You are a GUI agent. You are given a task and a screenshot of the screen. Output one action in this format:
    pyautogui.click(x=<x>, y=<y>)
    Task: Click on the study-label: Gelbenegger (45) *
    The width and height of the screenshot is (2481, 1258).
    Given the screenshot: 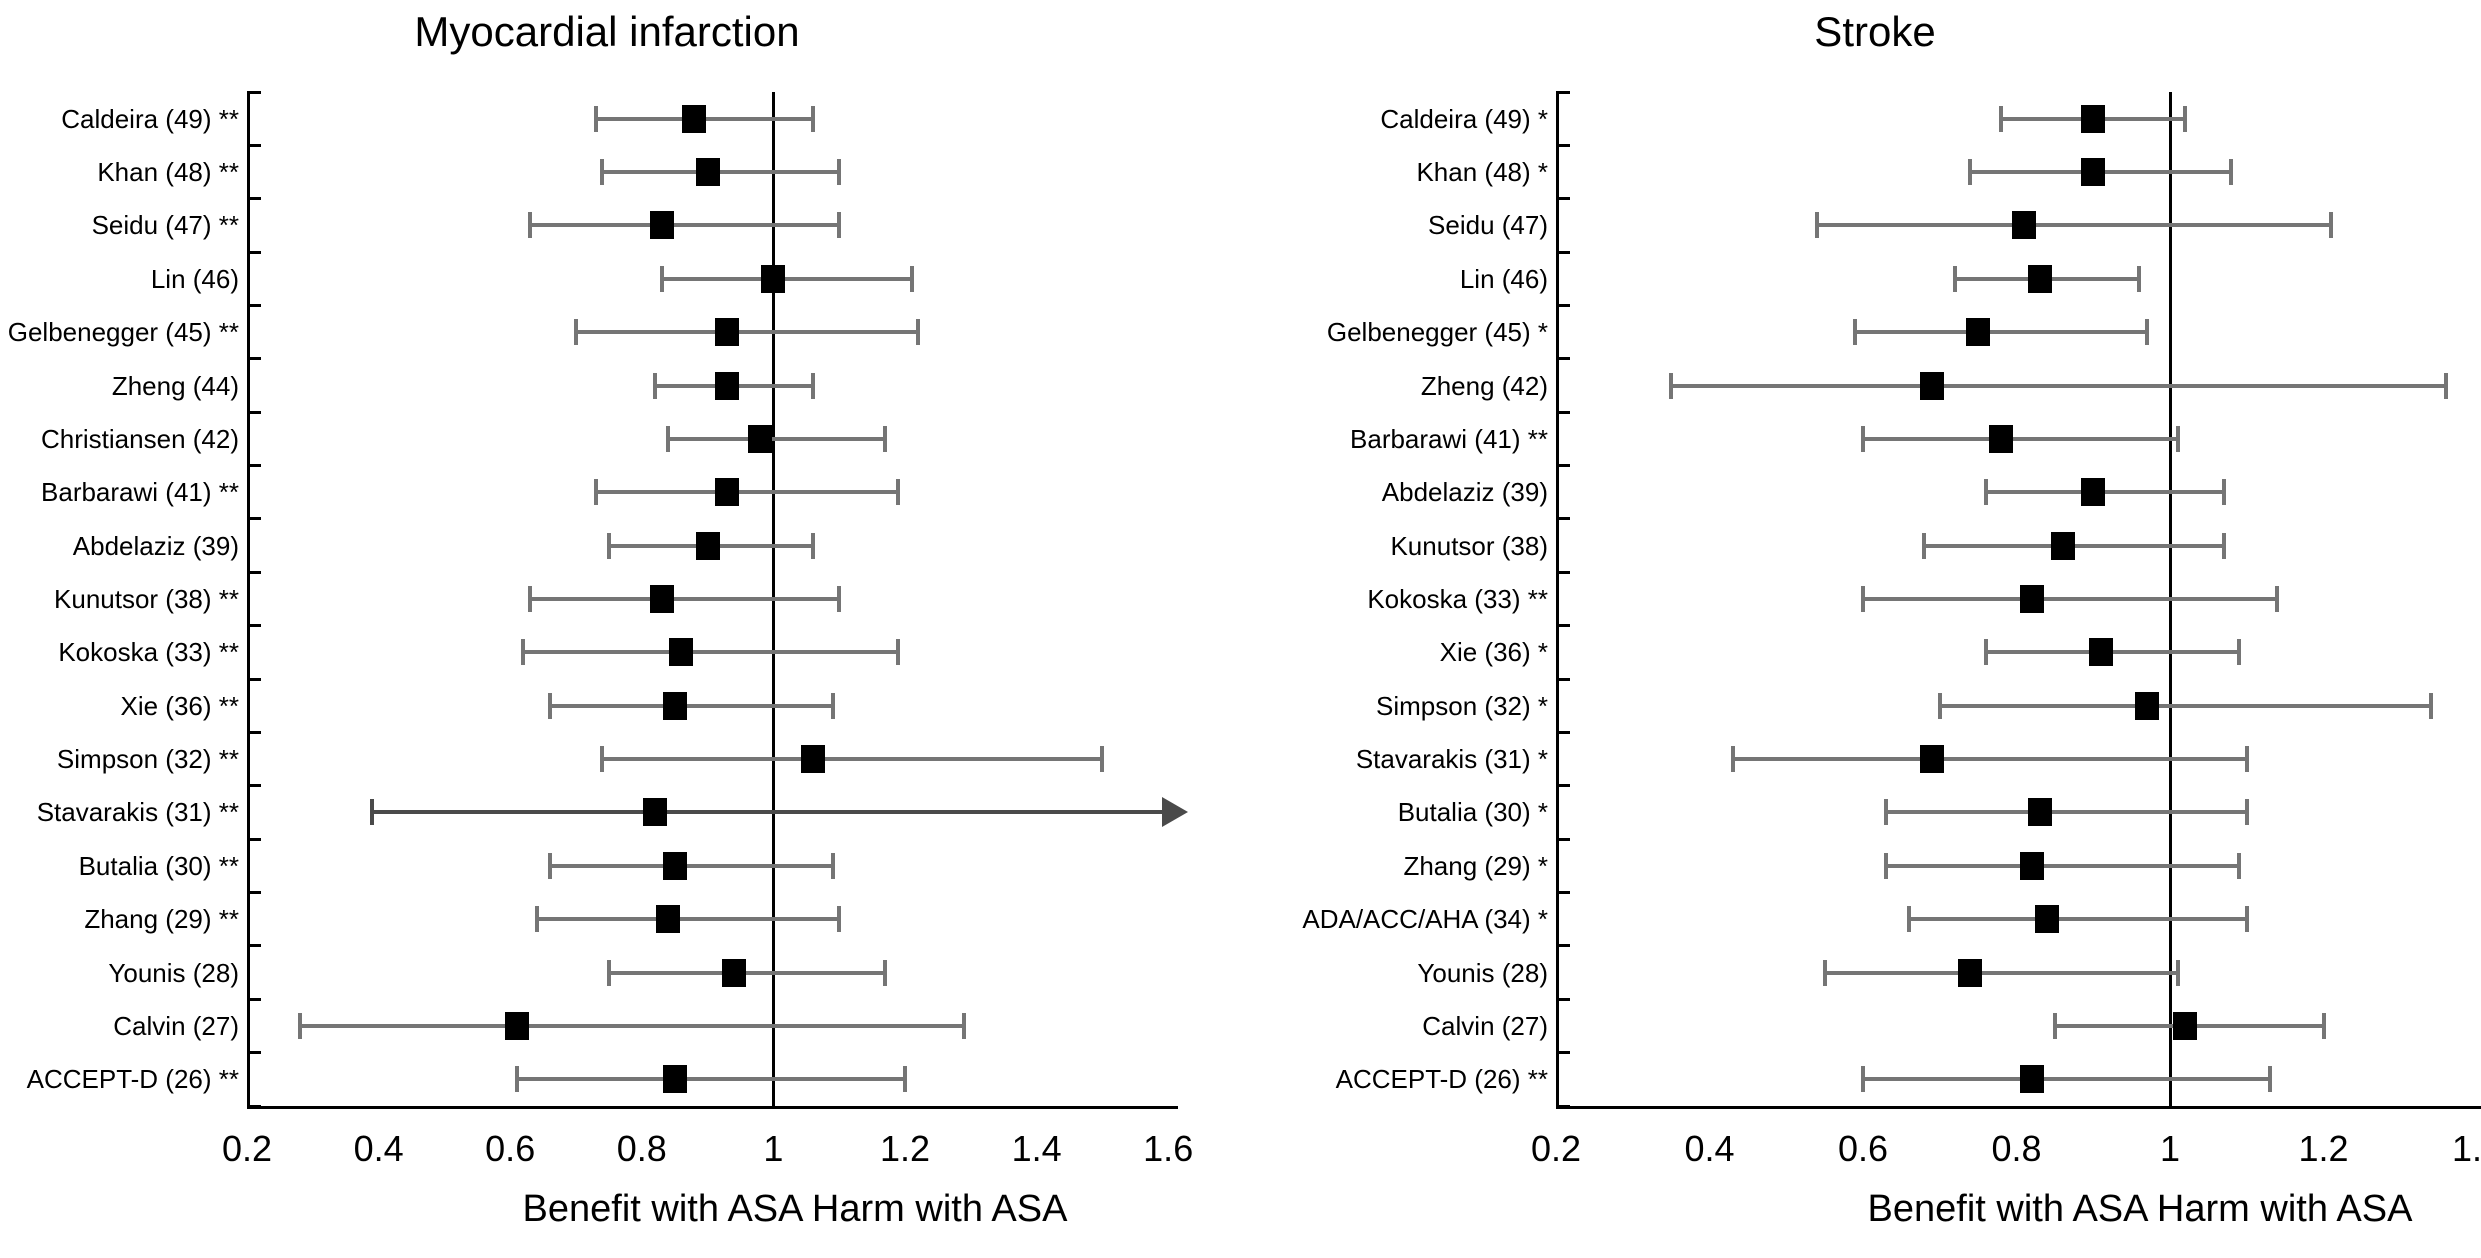 What is the action you would take?
    pyautogui.click(x=1437, y=332)
    